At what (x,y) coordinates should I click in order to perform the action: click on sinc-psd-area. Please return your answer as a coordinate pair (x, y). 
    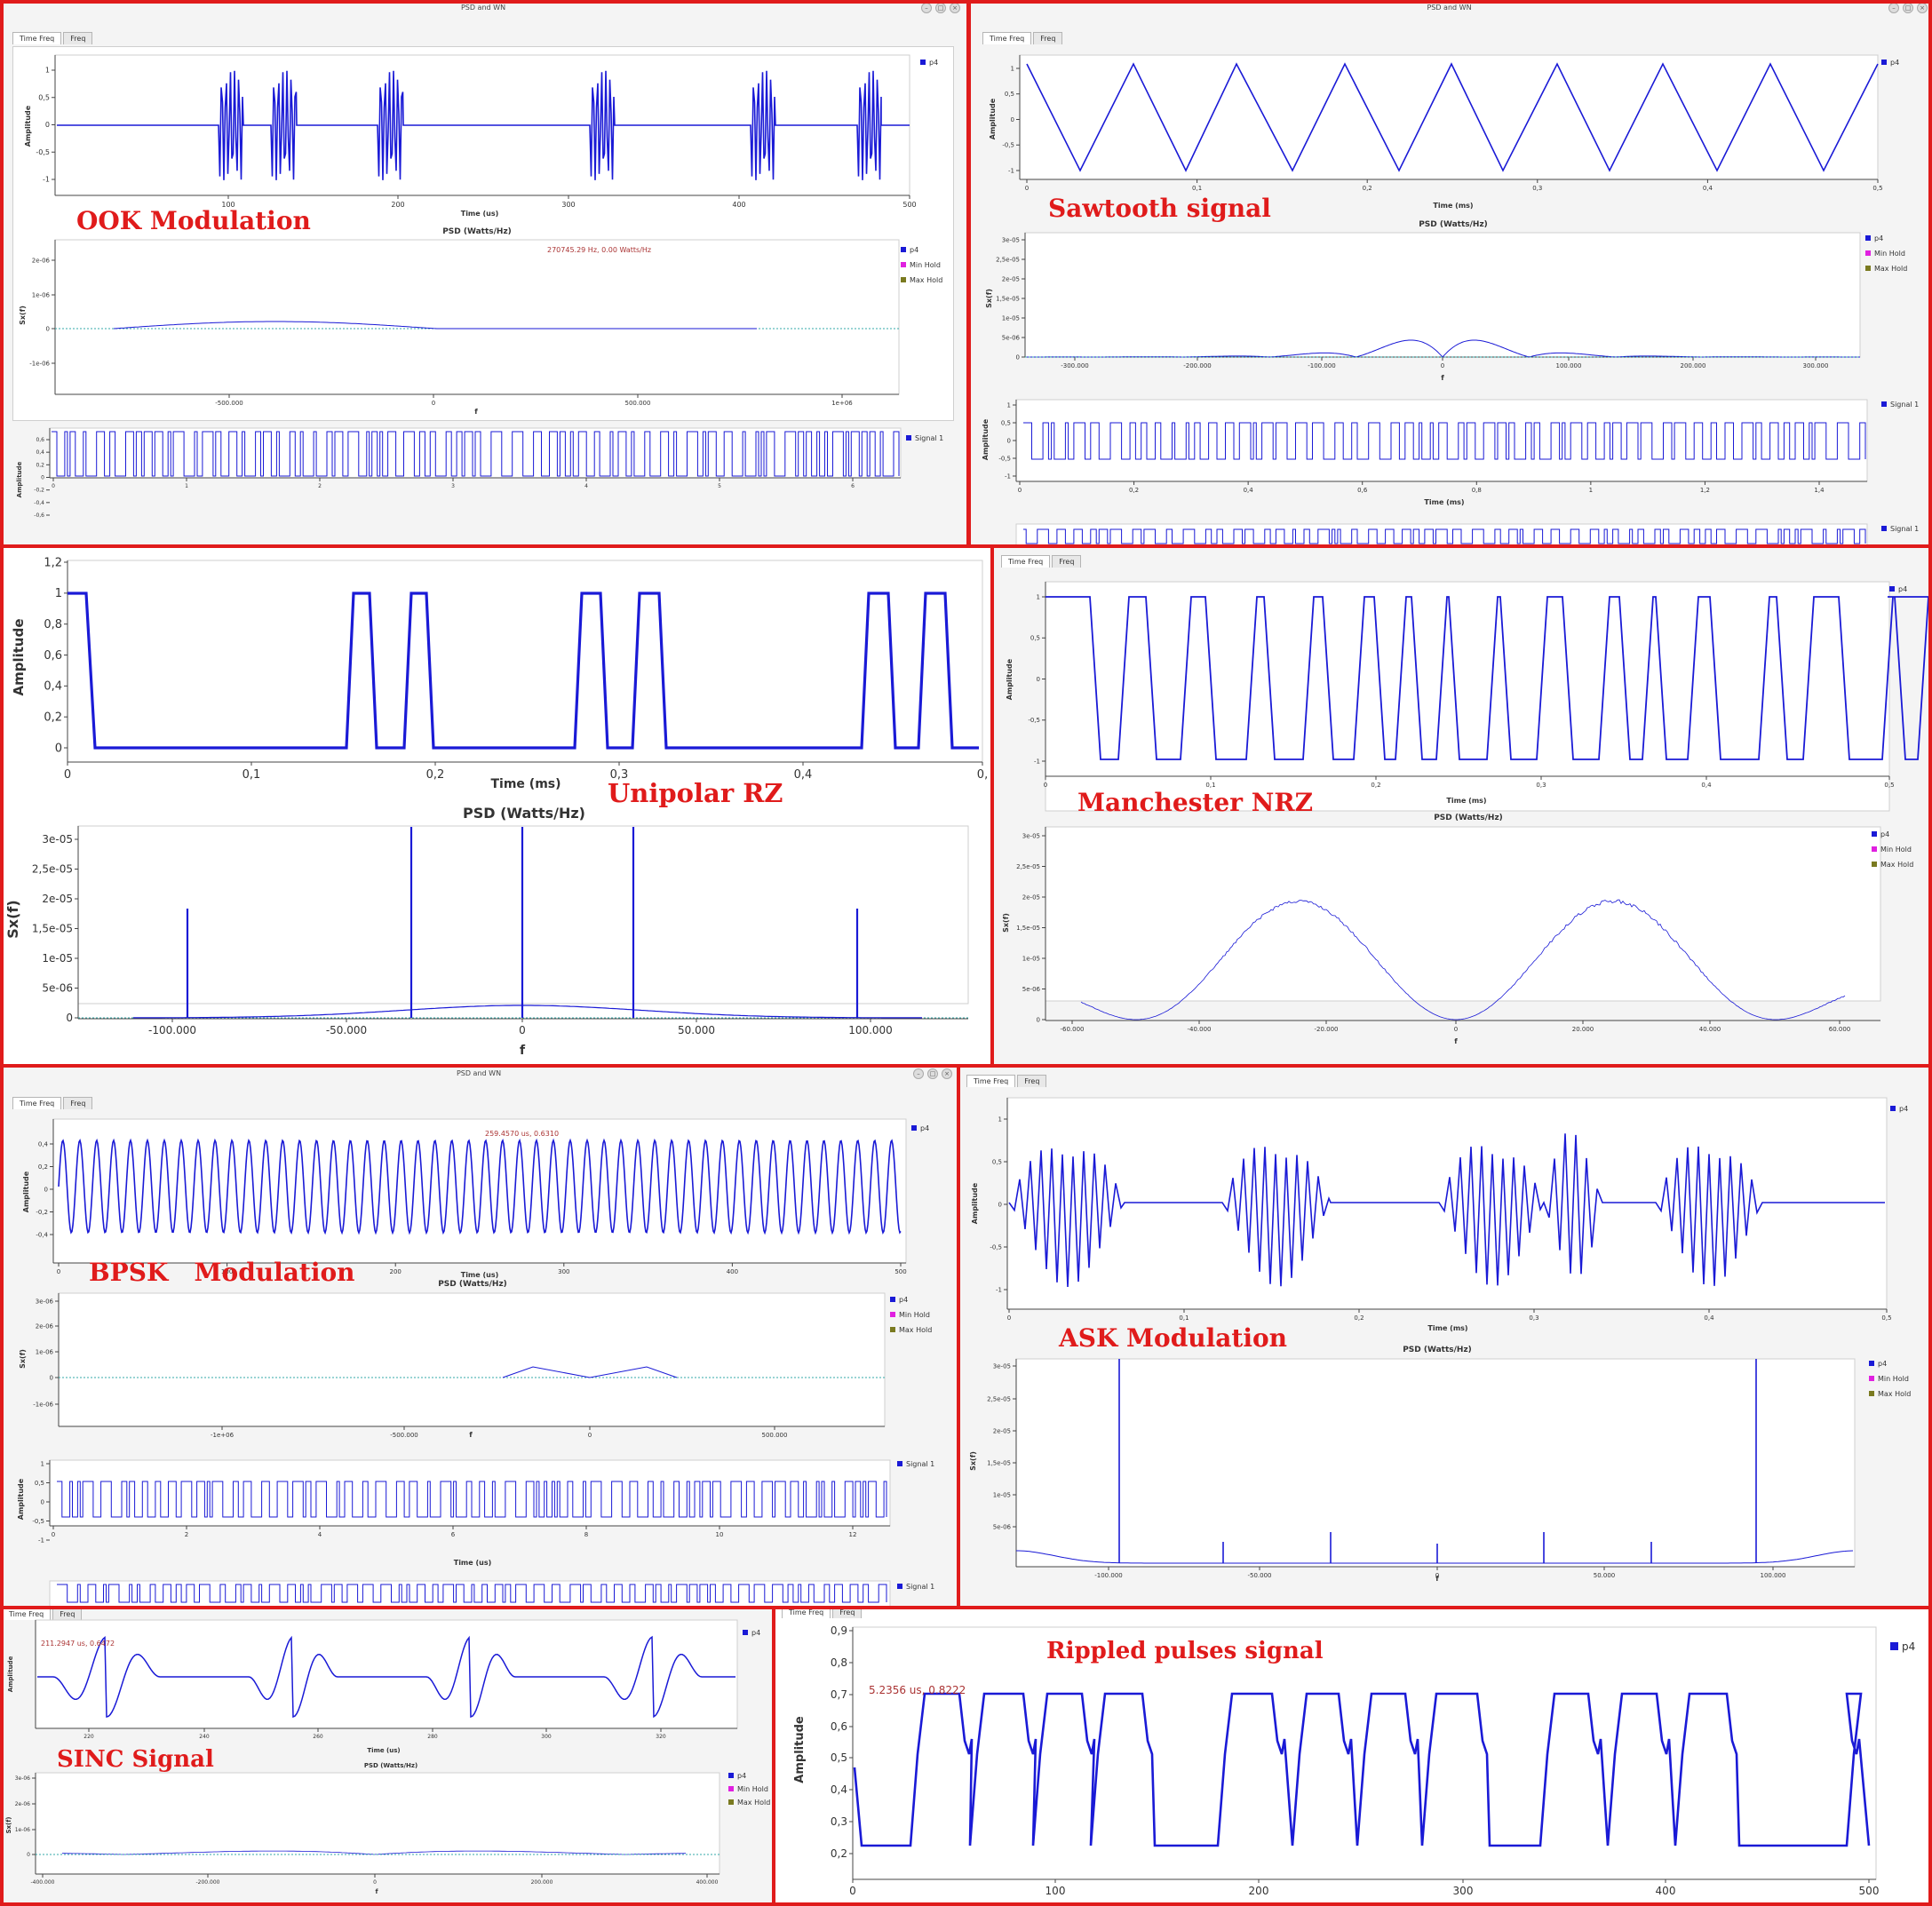
    Looking at the image, I should click on (377, 1823).